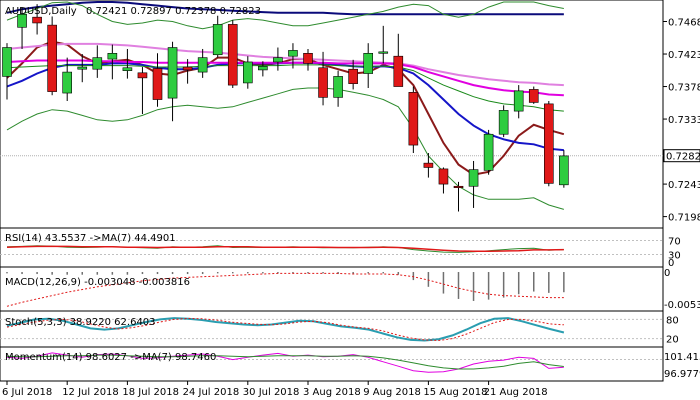 The width and height of the screenshot is (700, 400). I want to click on momentum-pane, so click(332, 364).